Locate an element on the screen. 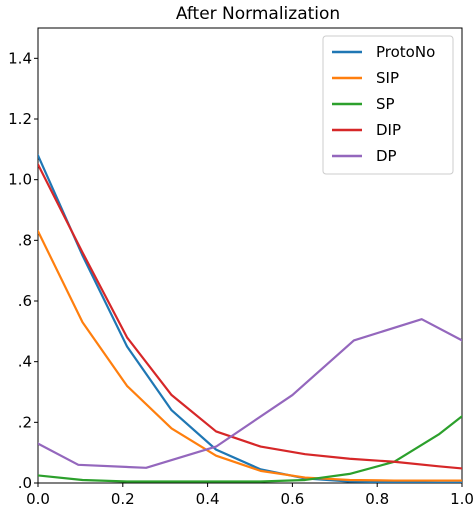  x-tick-label: 0.6 is located at coordinates (292, 499).